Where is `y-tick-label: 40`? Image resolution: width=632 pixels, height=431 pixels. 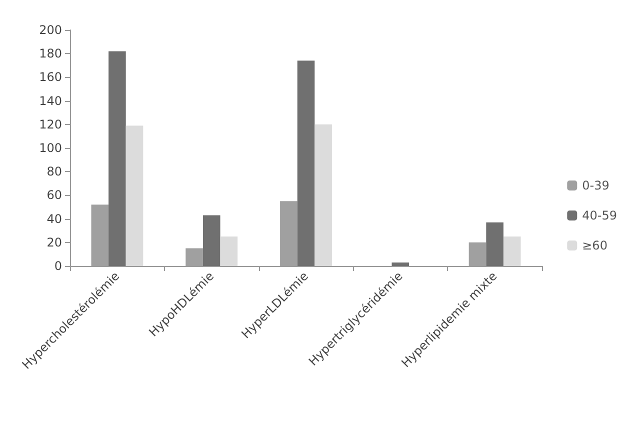 y-tick-label: 40 is located at coordinates (54, 219).